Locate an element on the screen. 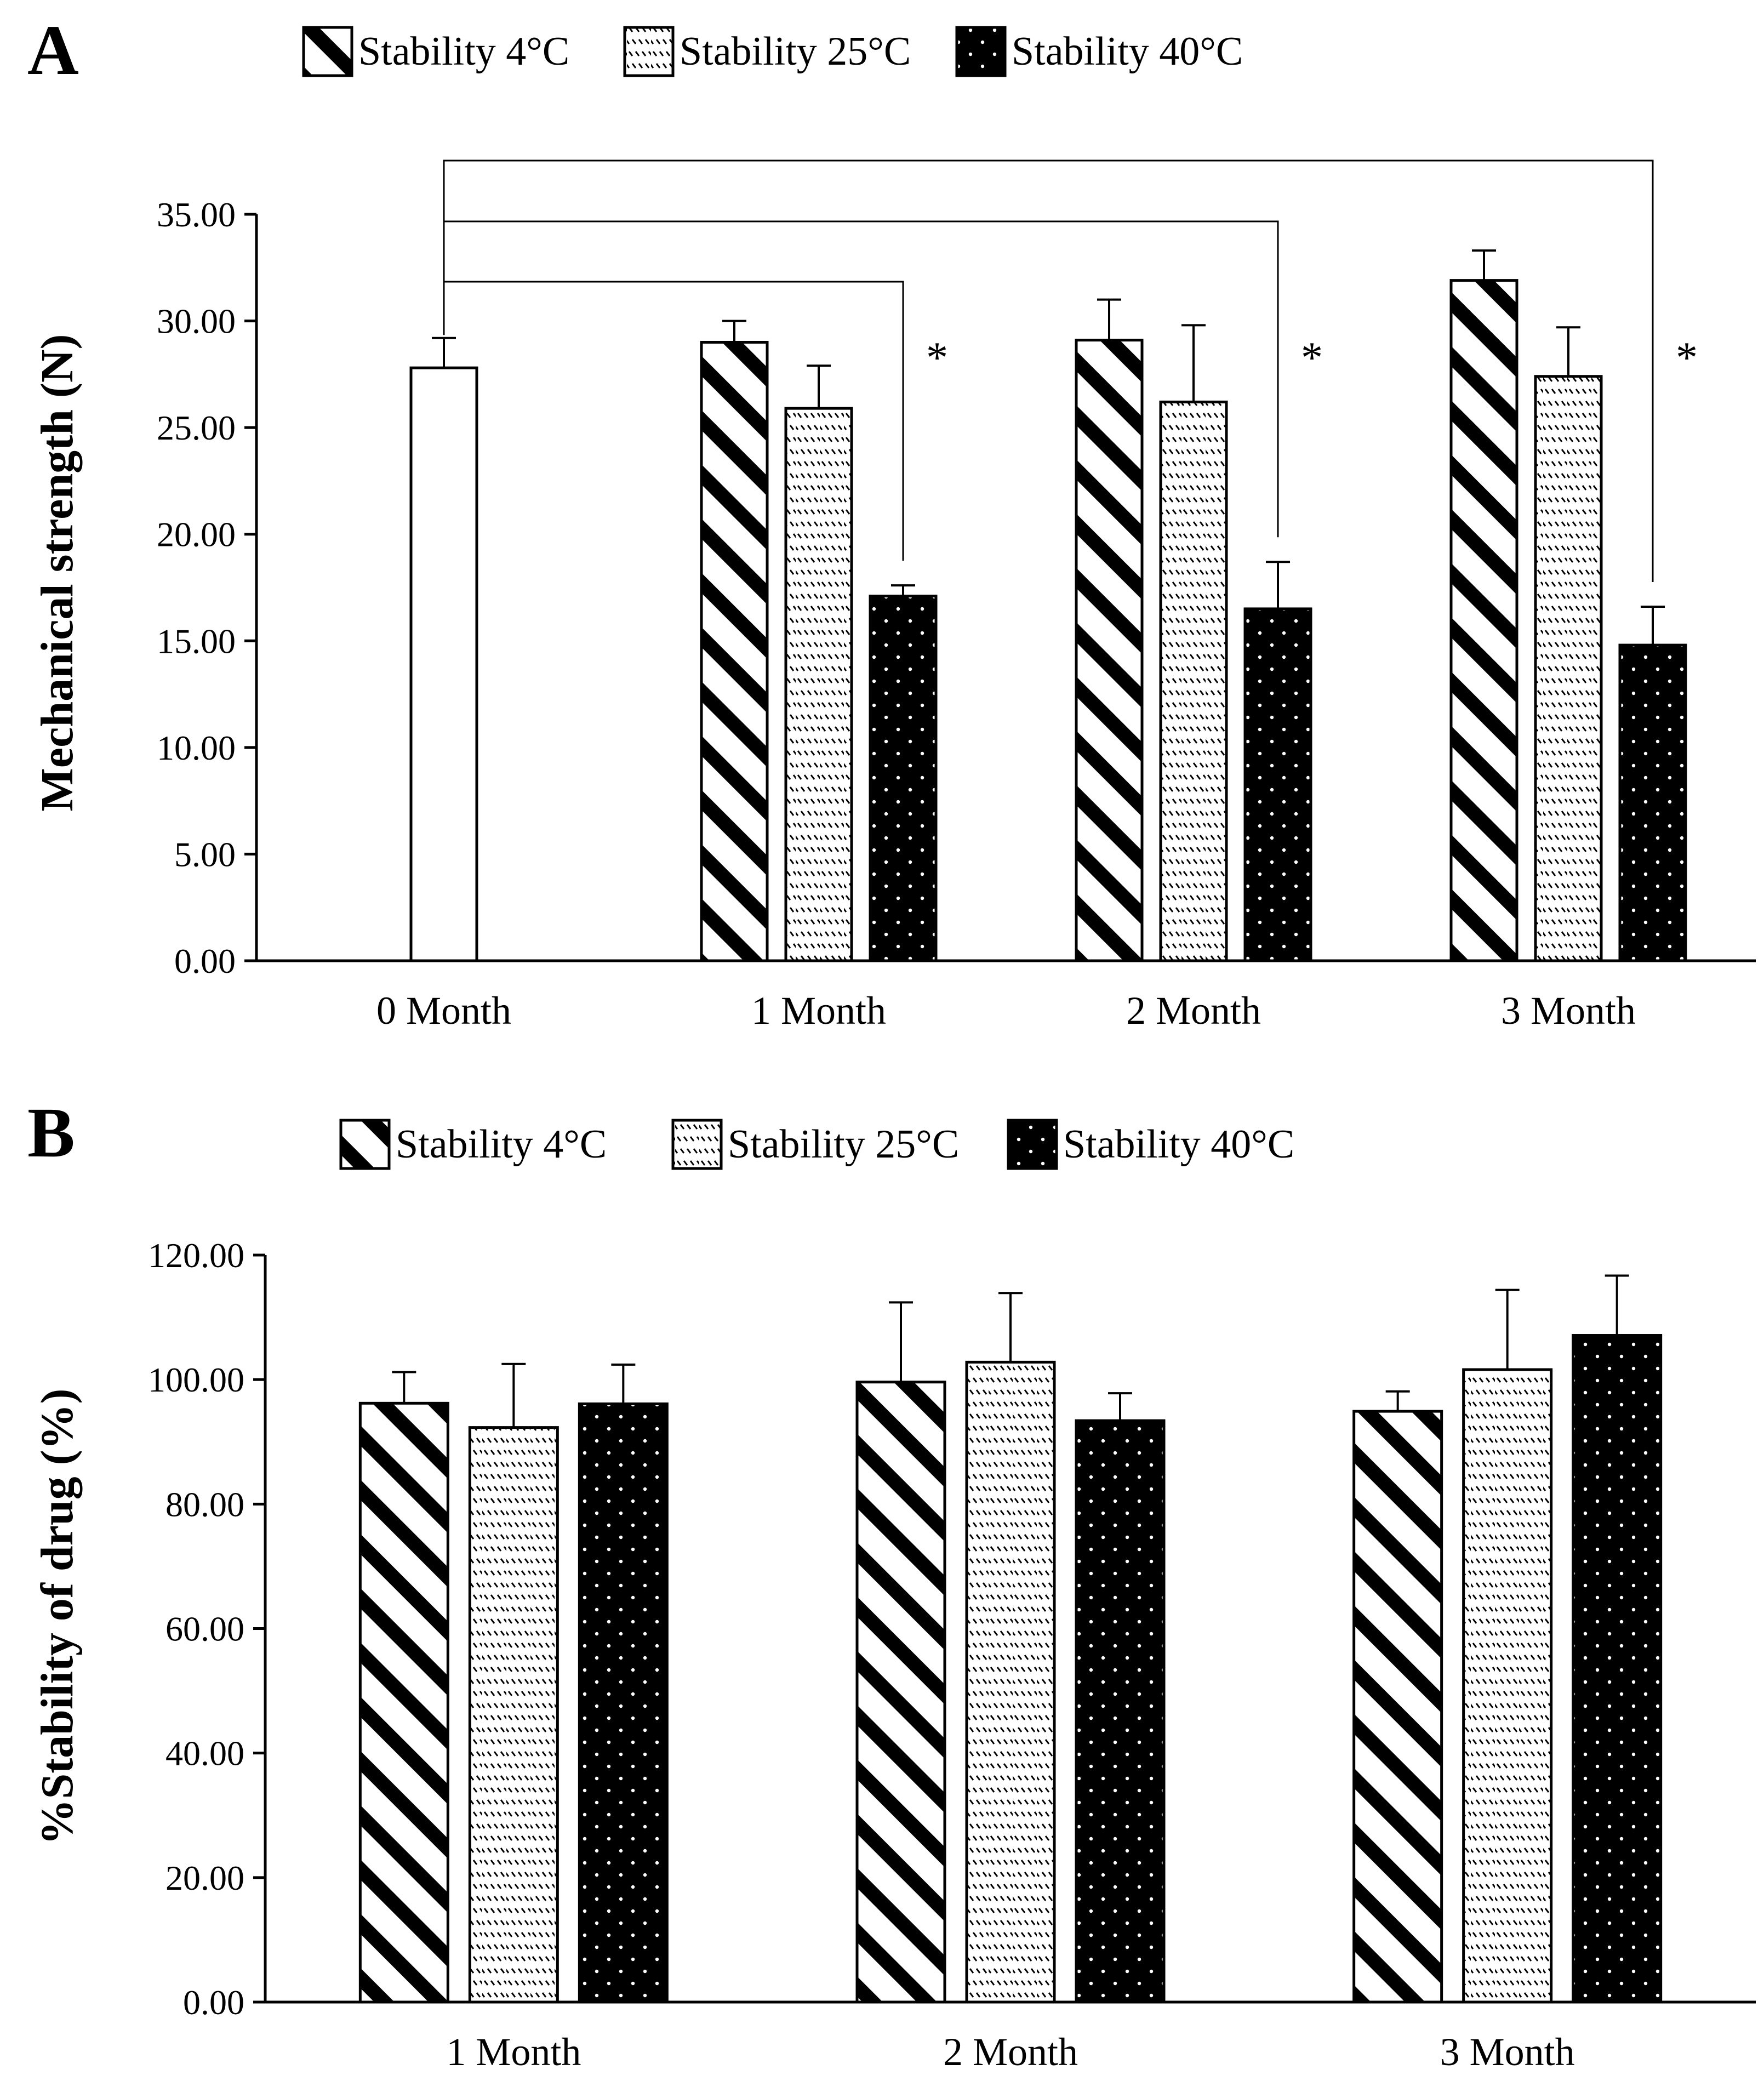 This screenshot has height=2081, width=1764. y-tick-label: 40.00 is located at coordinates (205, 1753).